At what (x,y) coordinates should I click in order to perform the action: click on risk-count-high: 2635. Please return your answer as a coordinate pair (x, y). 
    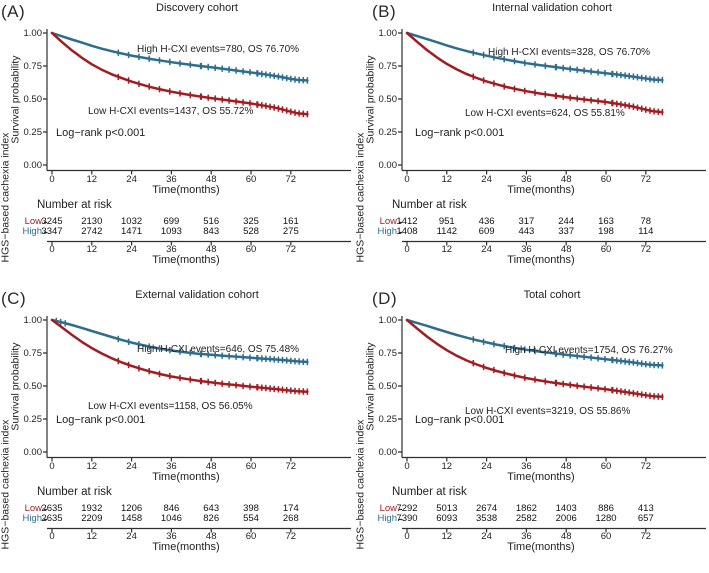
    Looking at the image, I should click on (52, 518).